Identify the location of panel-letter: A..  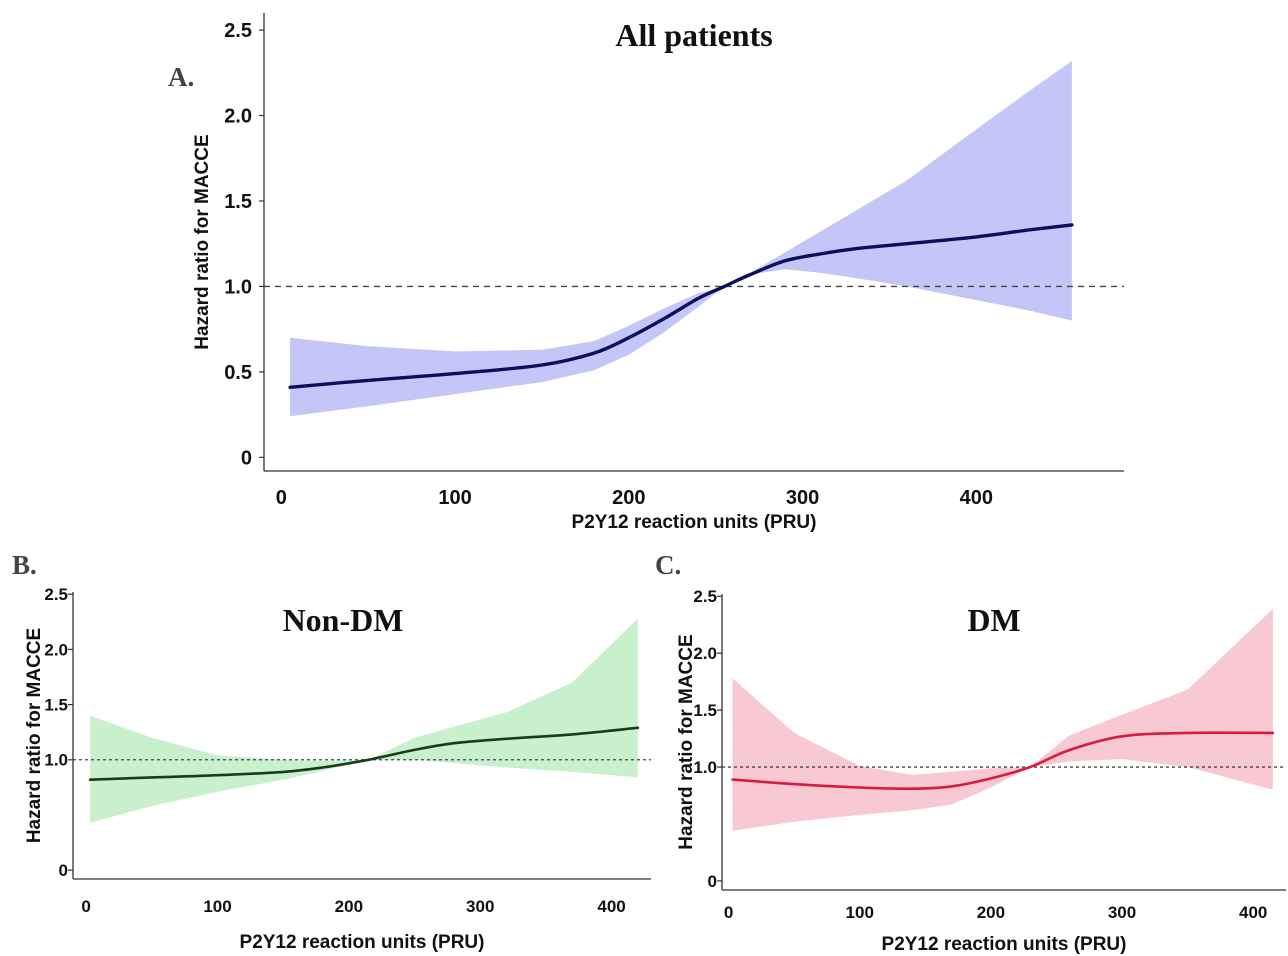
(181, 77).